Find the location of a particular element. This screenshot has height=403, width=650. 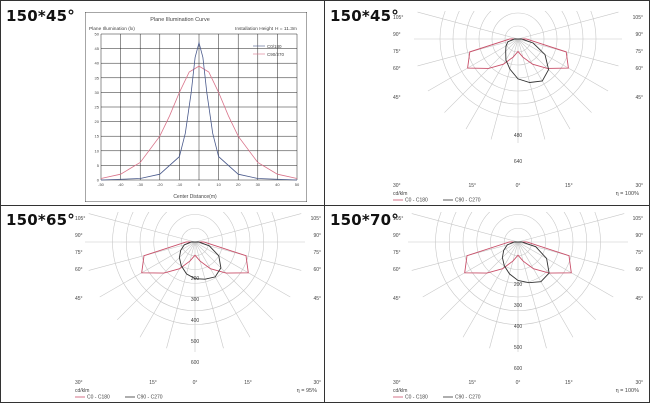

panel-label-top-right: 150*45° is located at coordinates (364, 16).